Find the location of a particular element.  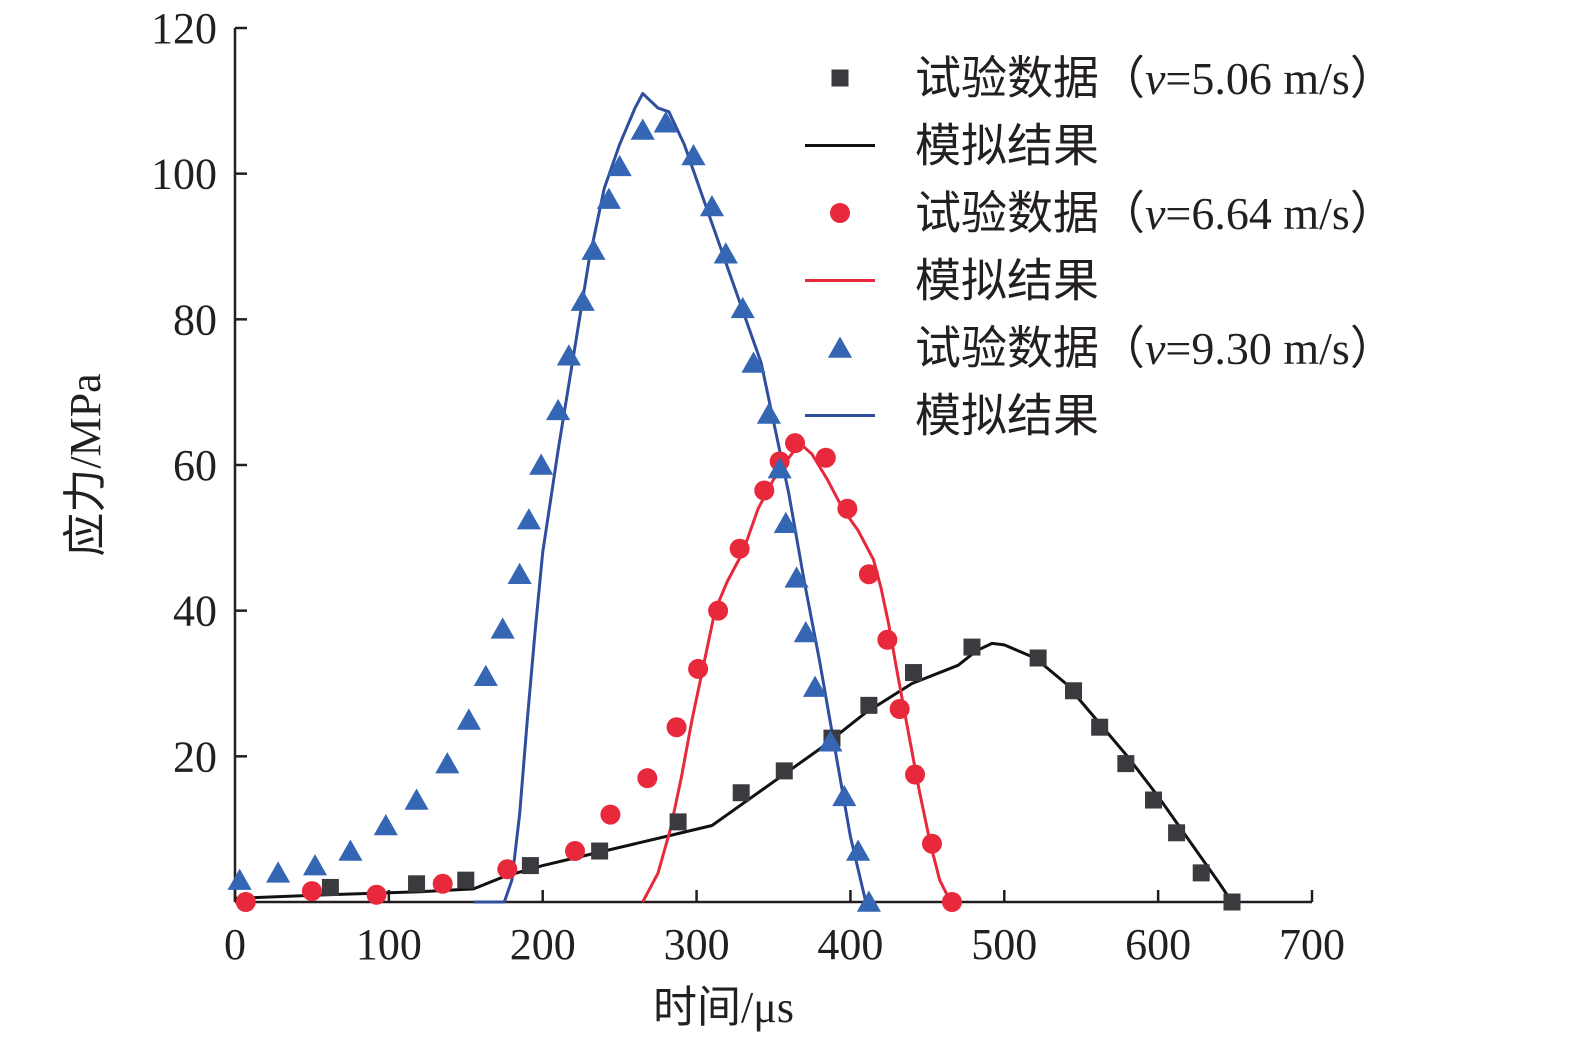

legend-label: 试验数据（v=6.64 m/s） is located at coordinates (1155, 213).